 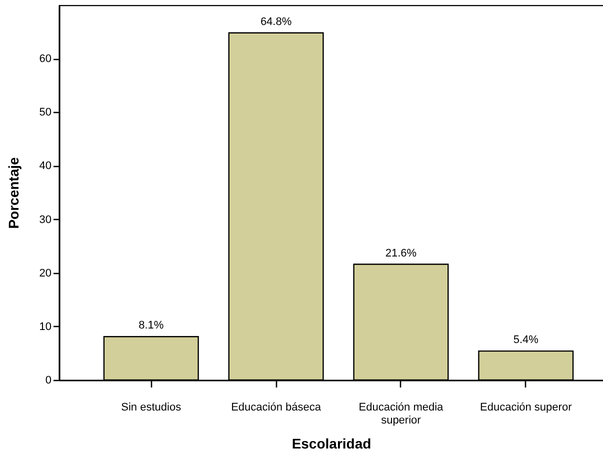 What do you see at coordinates (332, 444) in the screenshot?
I see `x-axis-title: Escolaridad` at bounding box center [332, 444].